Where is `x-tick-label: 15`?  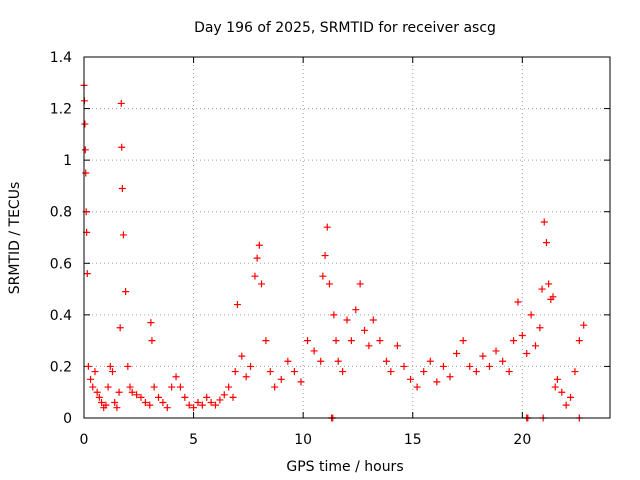 x-tick-label: 15 is located at coordinates (413, 440).